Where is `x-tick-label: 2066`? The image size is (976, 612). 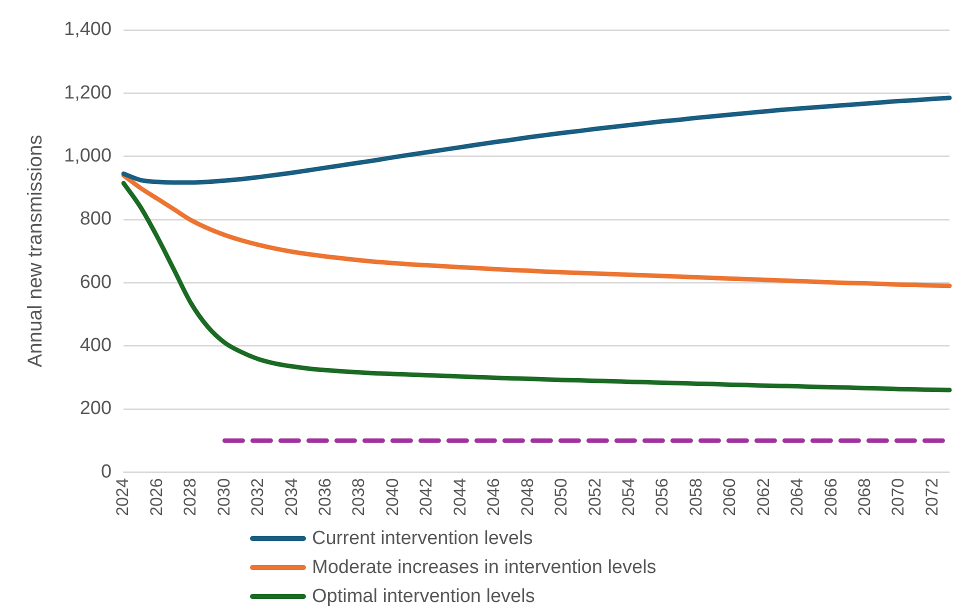
x-tick-label: 2066 is located at coordinates (830, 497).